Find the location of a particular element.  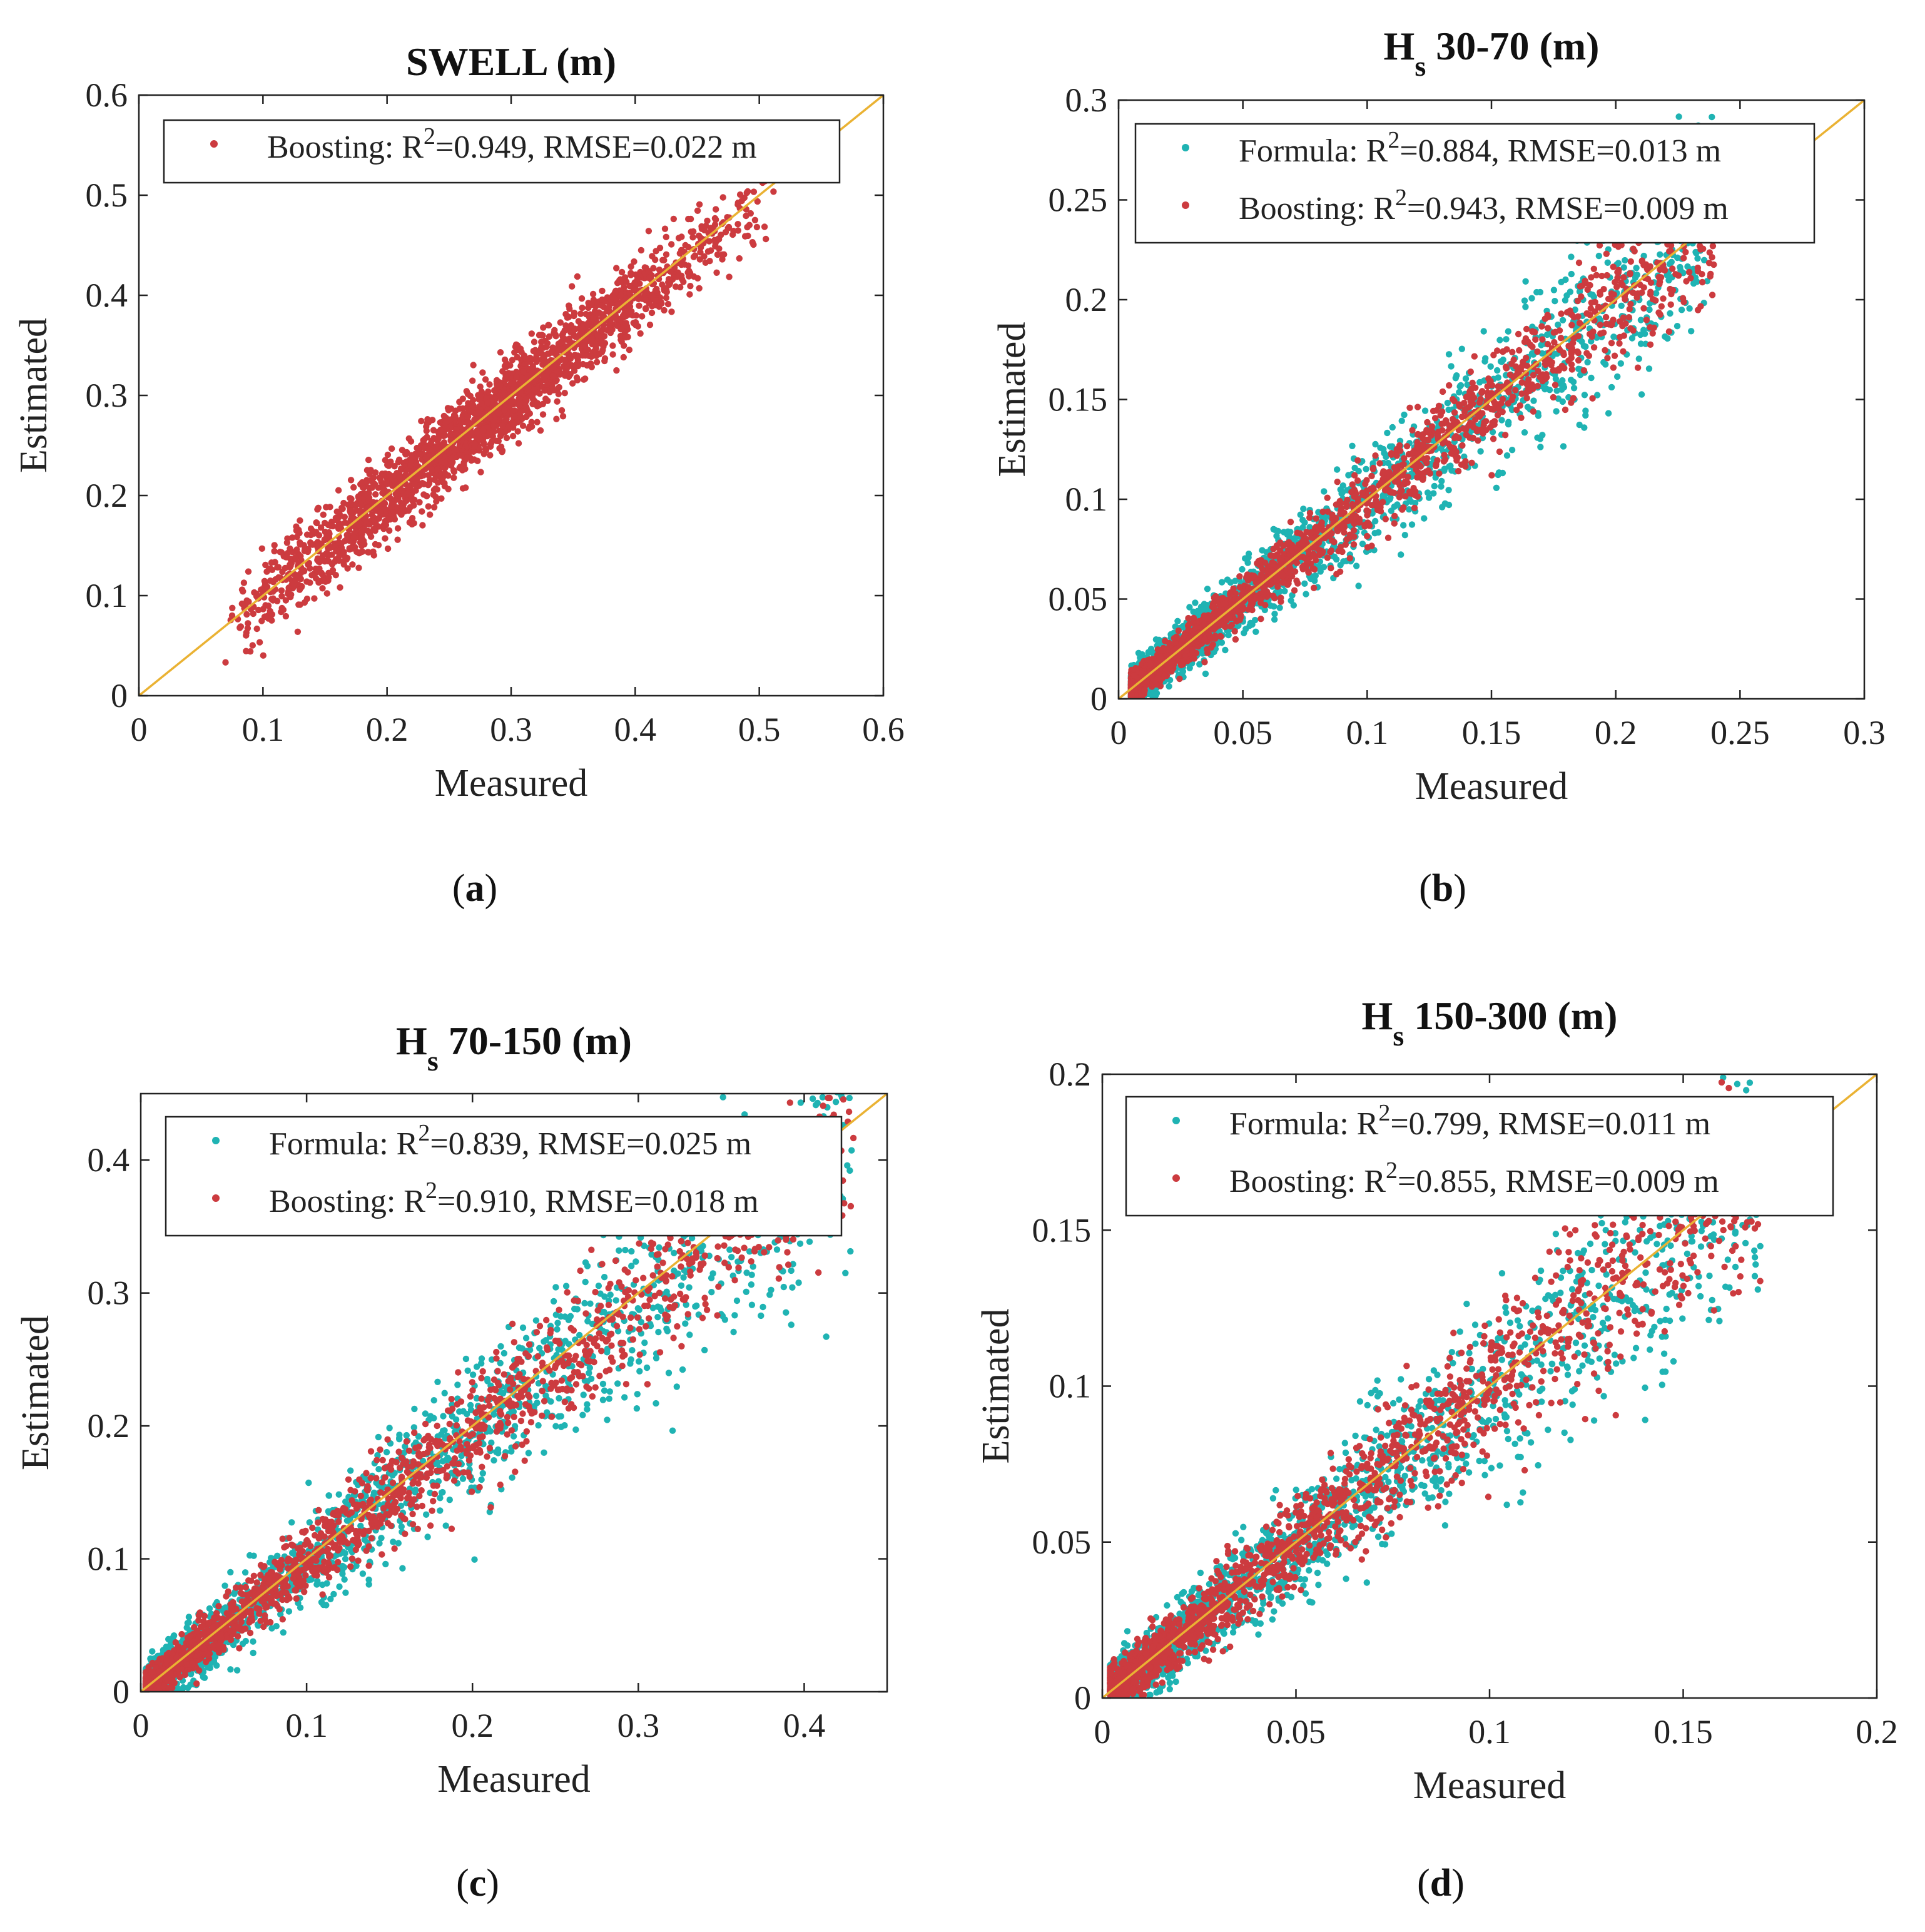

x-tick-label: 0.1 is located at coordinates (263, 730).